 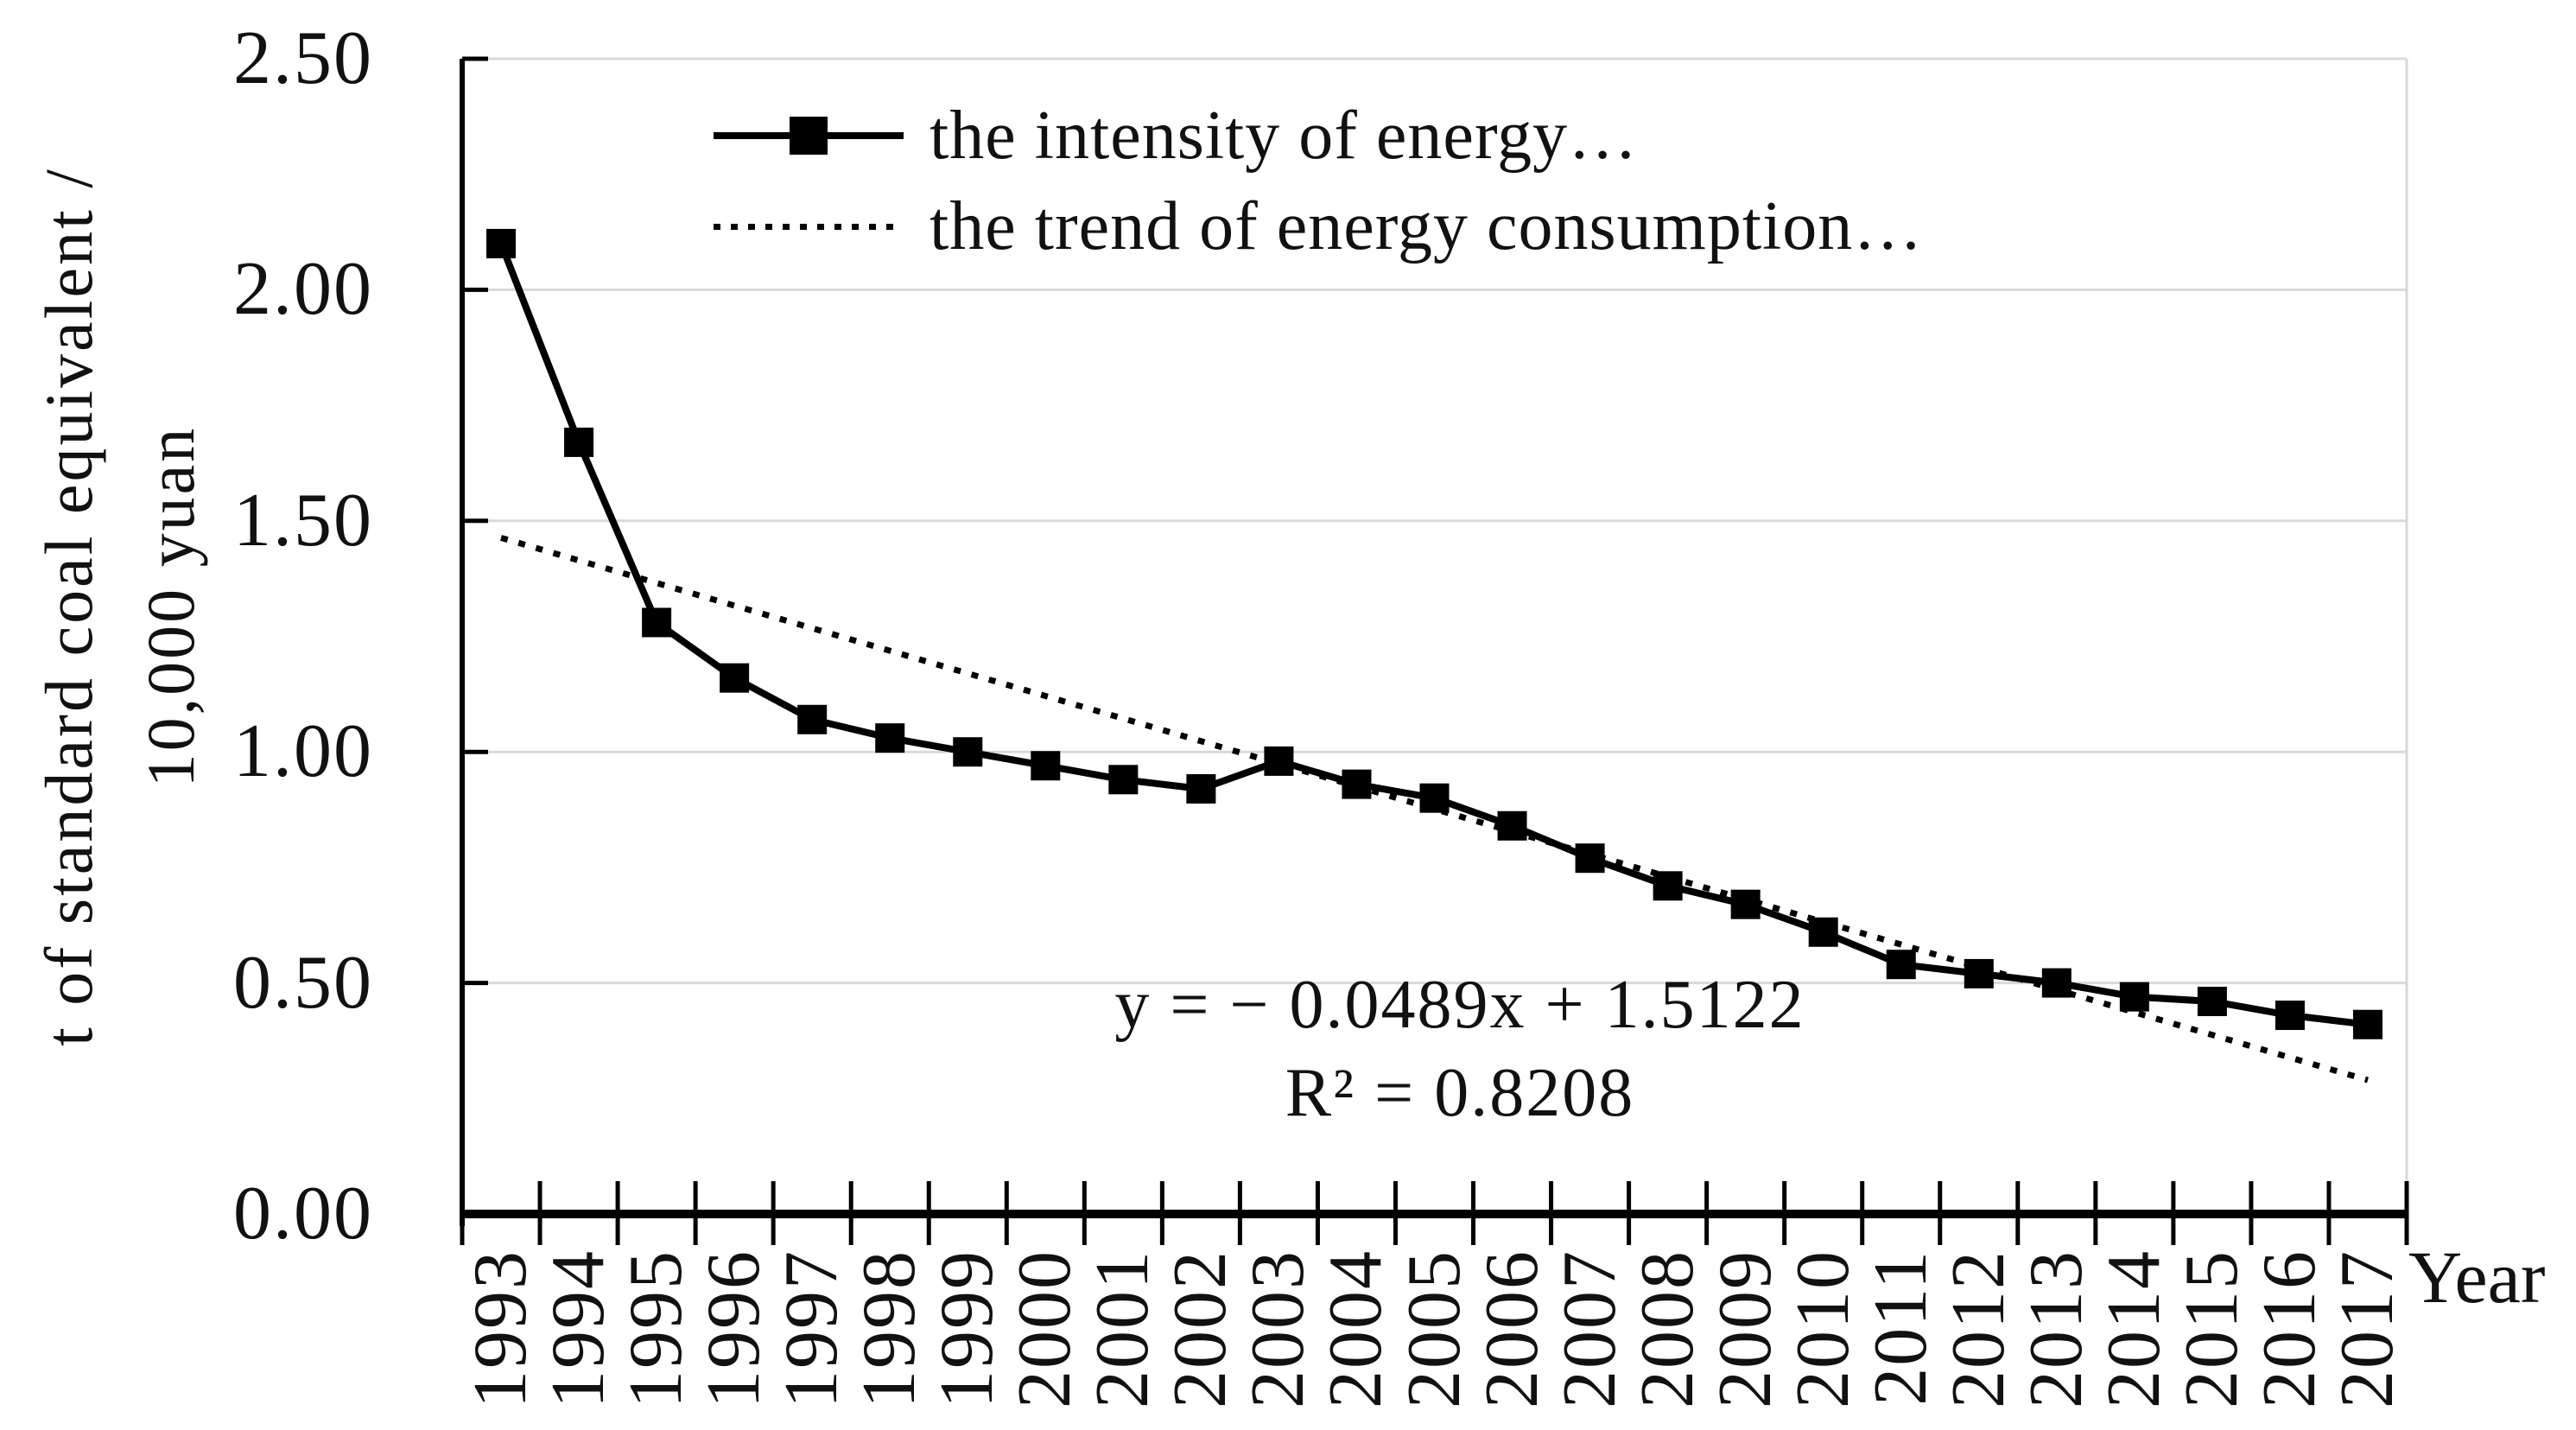 What do you see at coordinates (303, 1213) in the screenshot?
I see `y-tick-label: 0.00` at bounding box center [303, 1213].